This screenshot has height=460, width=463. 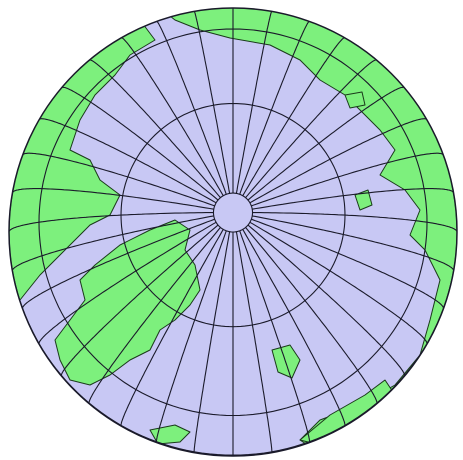 What do you see at coordinates (233, 212) in the screenshot?
I see `parallel` at bounding box center [233, 212].